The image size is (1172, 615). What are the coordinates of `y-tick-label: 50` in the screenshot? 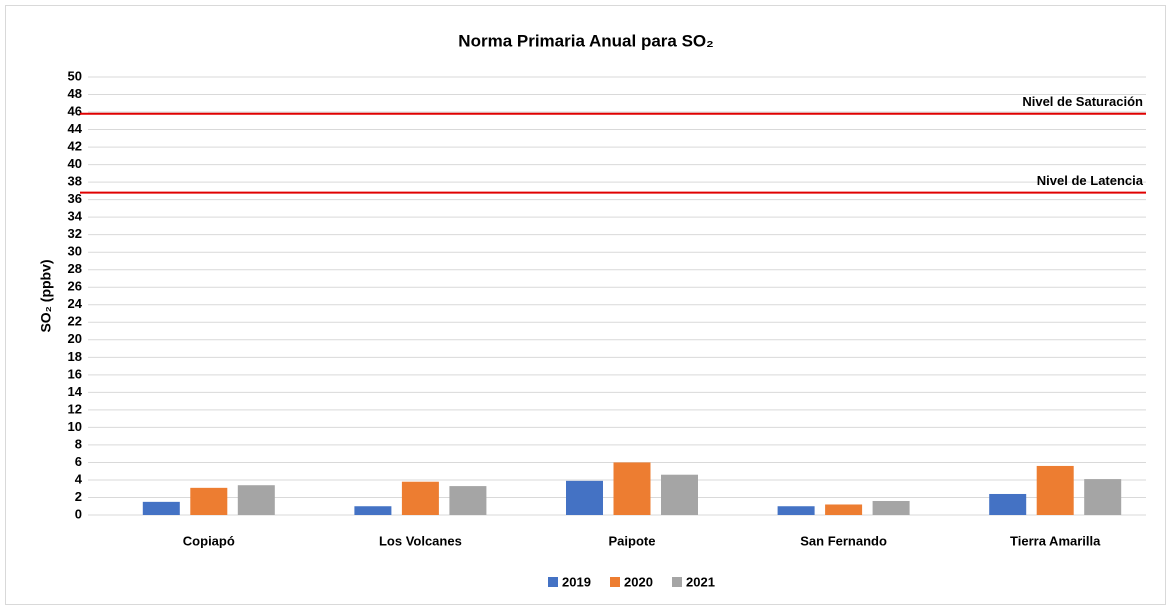 It's located at (75, 75).